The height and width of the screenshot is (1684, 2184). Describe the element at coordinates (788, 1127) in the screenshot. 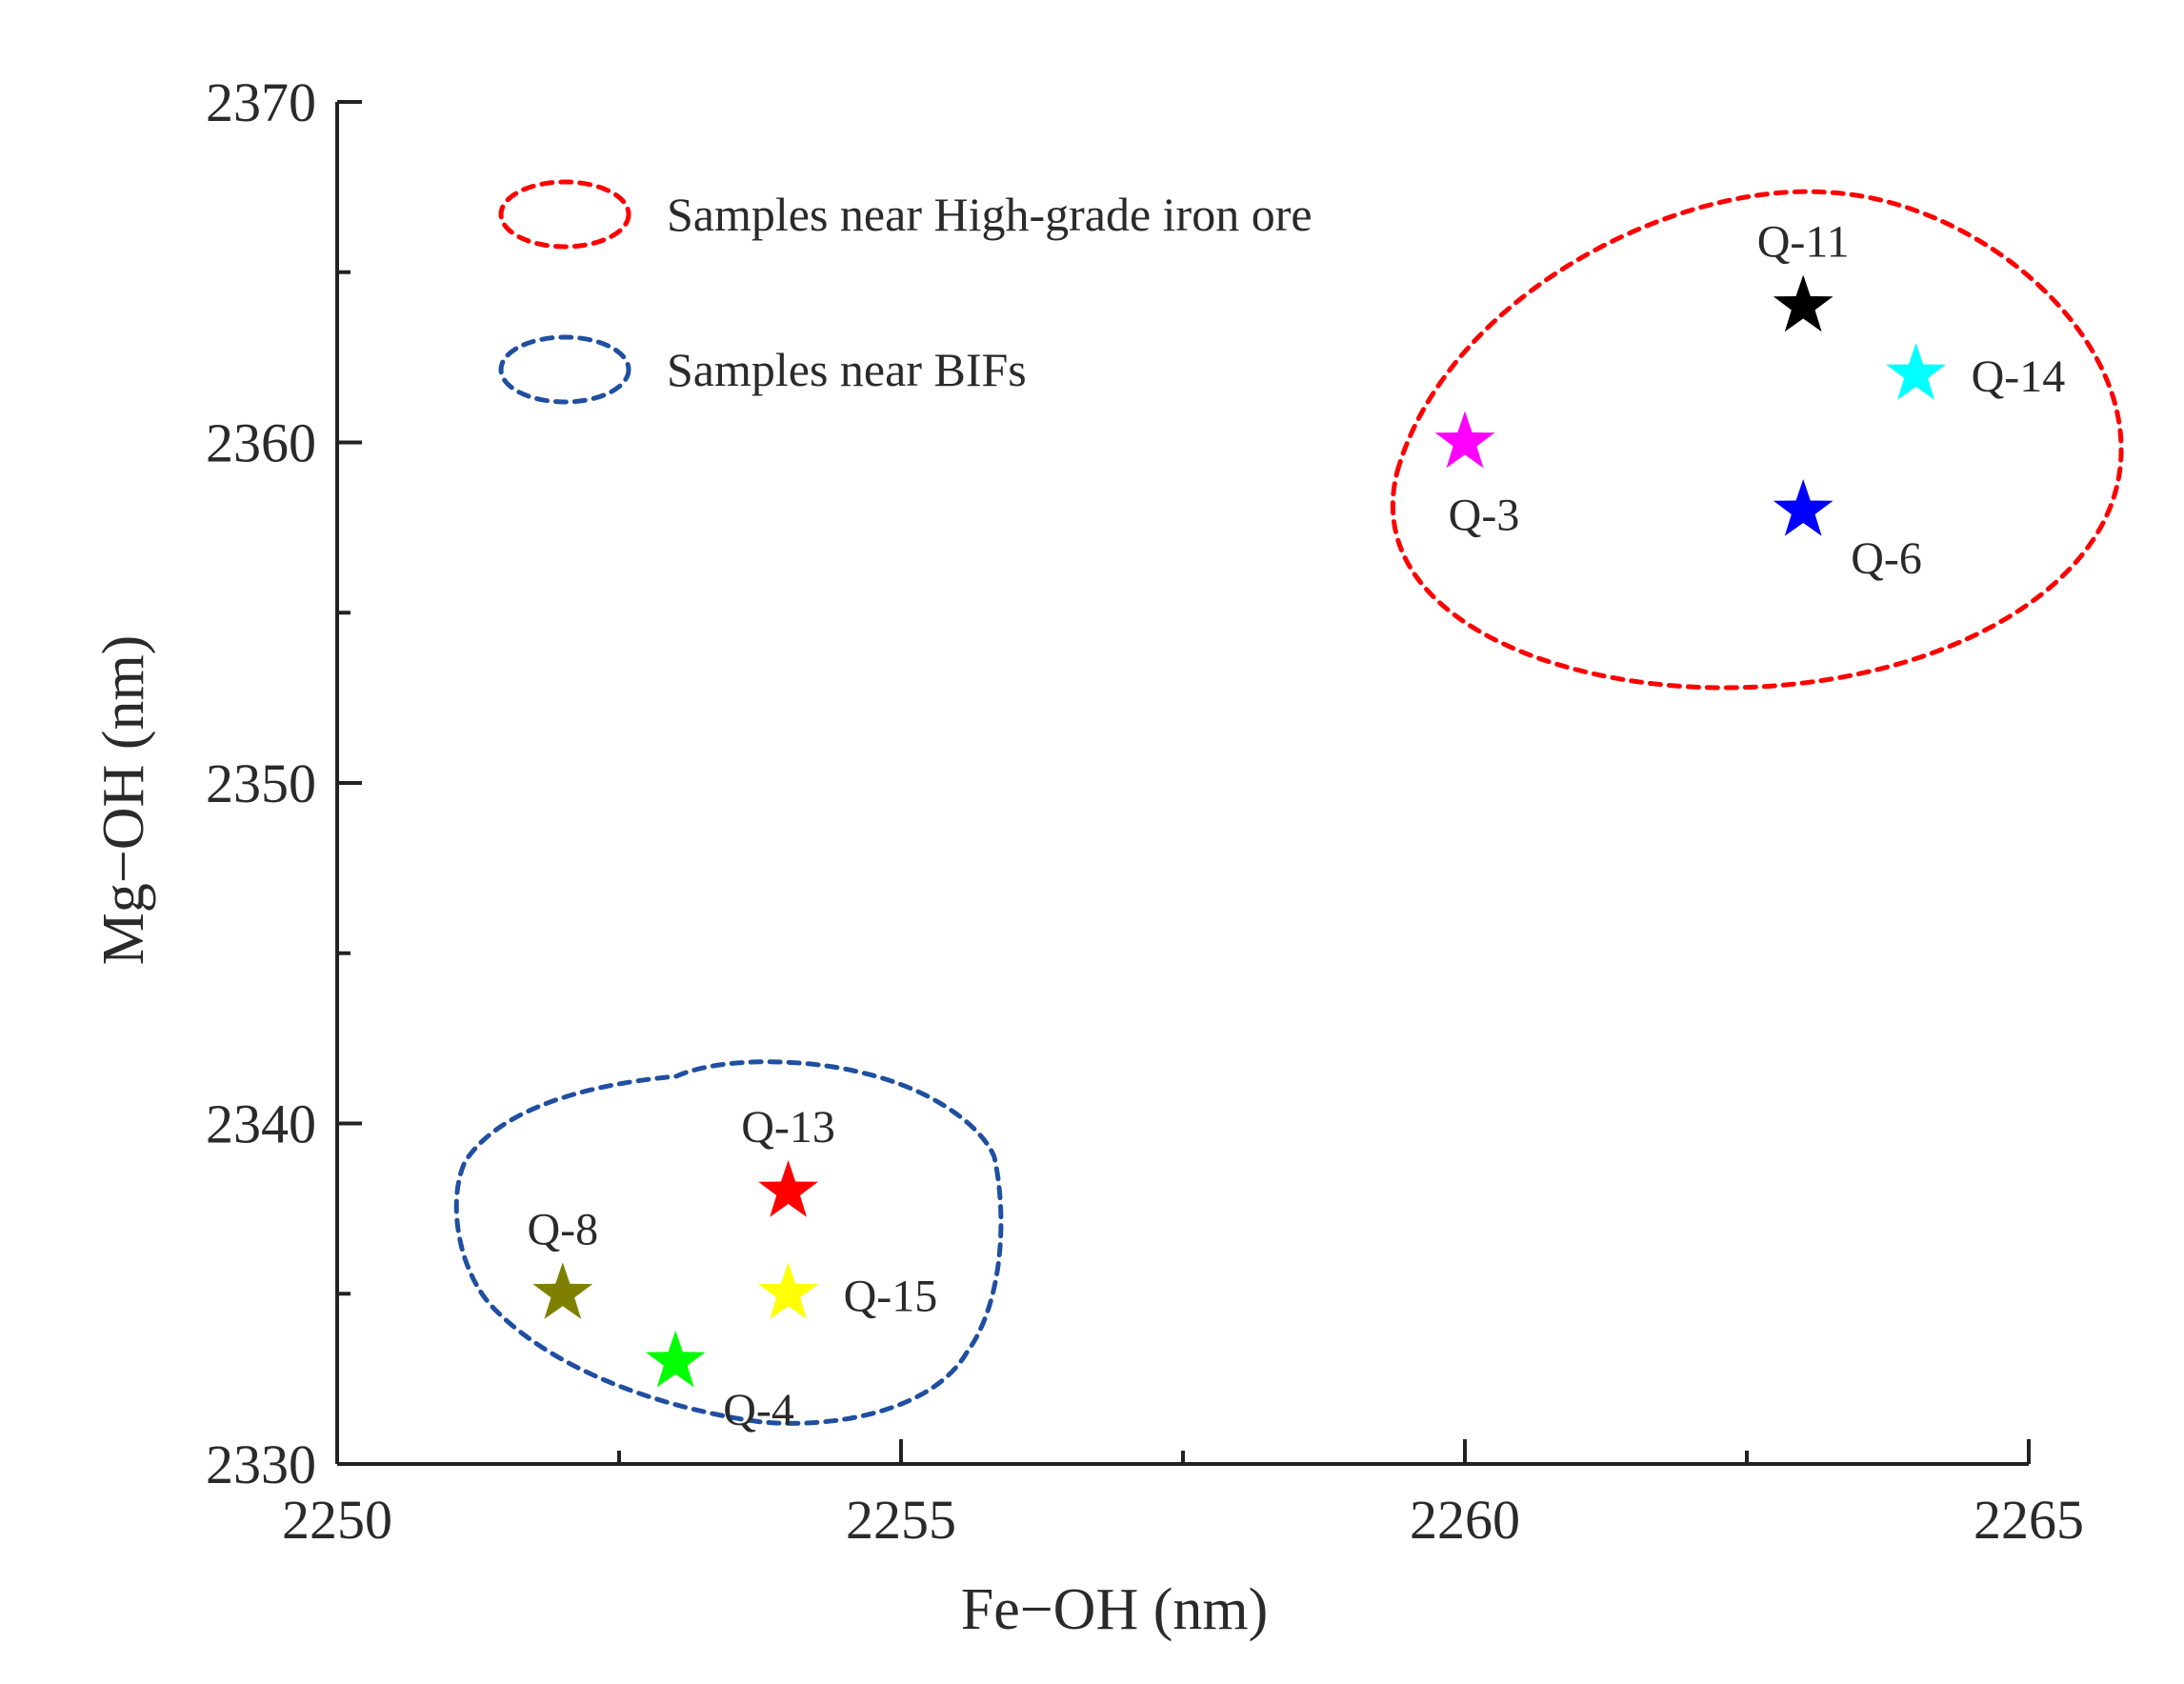

I see `point-label-q-13: Q-13` at that location.